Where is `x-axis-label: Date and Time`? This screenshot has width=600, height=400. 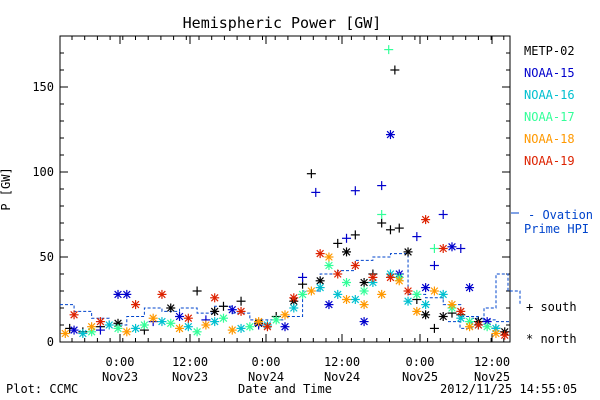
x-axis-label: Date and Time is located at coordinates (285, 389).